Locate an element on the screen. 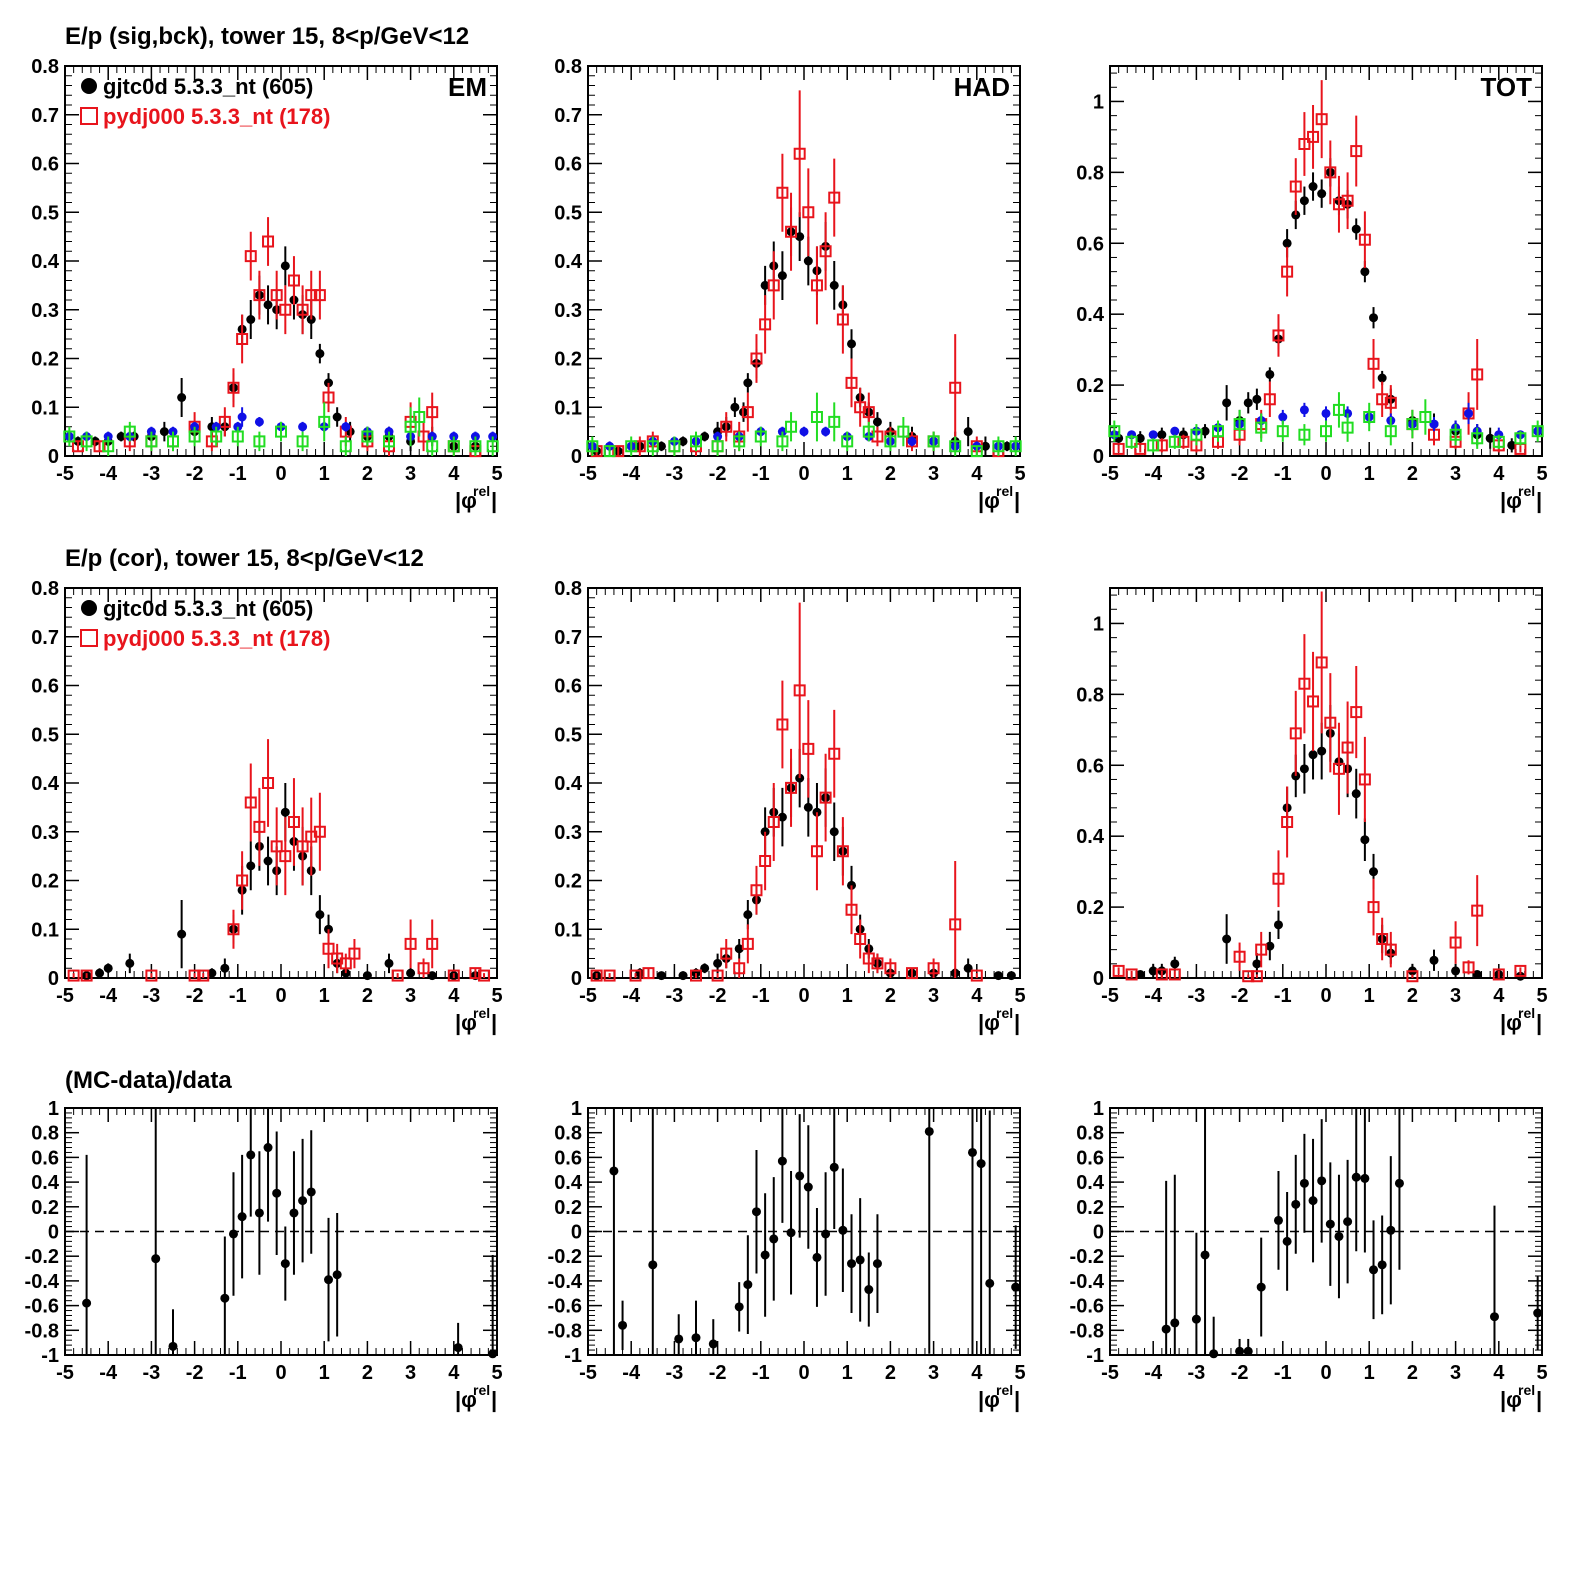  x-tick-label: 2 is located at coordinates (890, 996).